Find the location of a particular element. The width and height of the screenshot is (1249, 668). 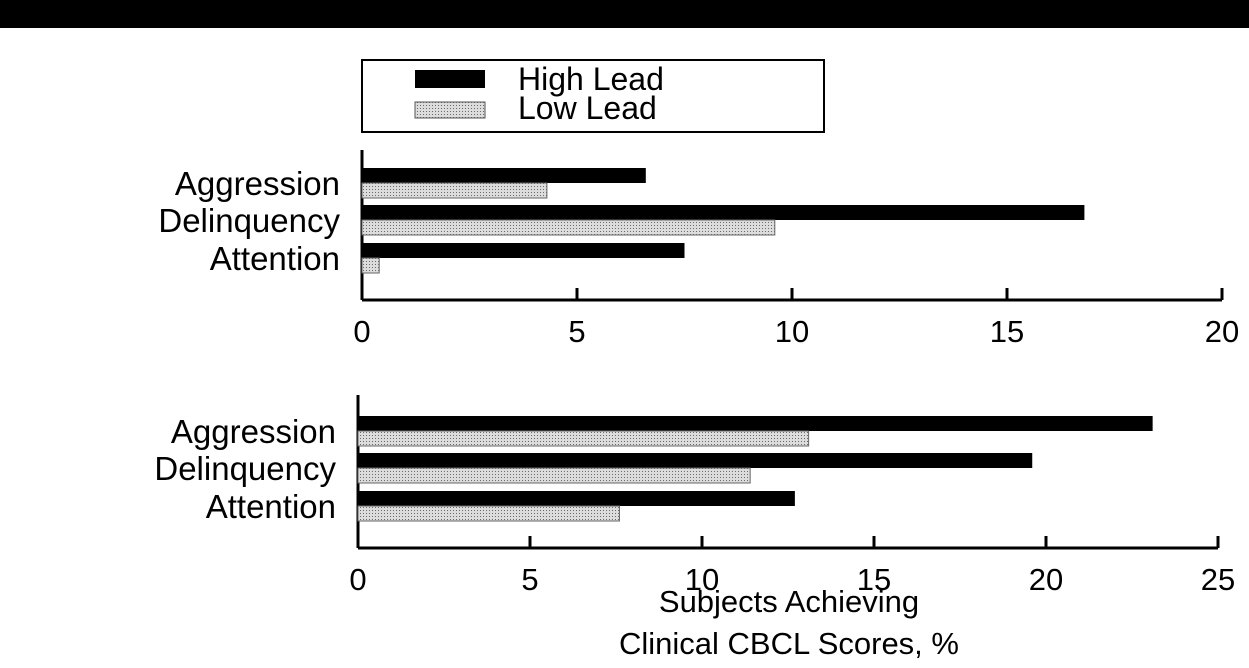

x-tick-label: 25 is located at coordinates (1218, 579).